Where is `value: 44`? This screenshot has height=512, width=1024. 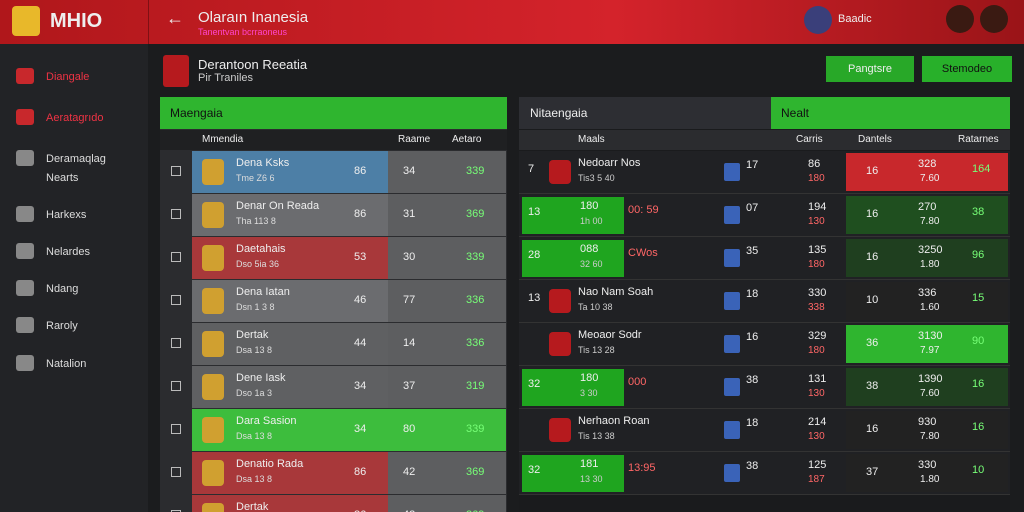
value: 44 is located at coordinates (360, 343).